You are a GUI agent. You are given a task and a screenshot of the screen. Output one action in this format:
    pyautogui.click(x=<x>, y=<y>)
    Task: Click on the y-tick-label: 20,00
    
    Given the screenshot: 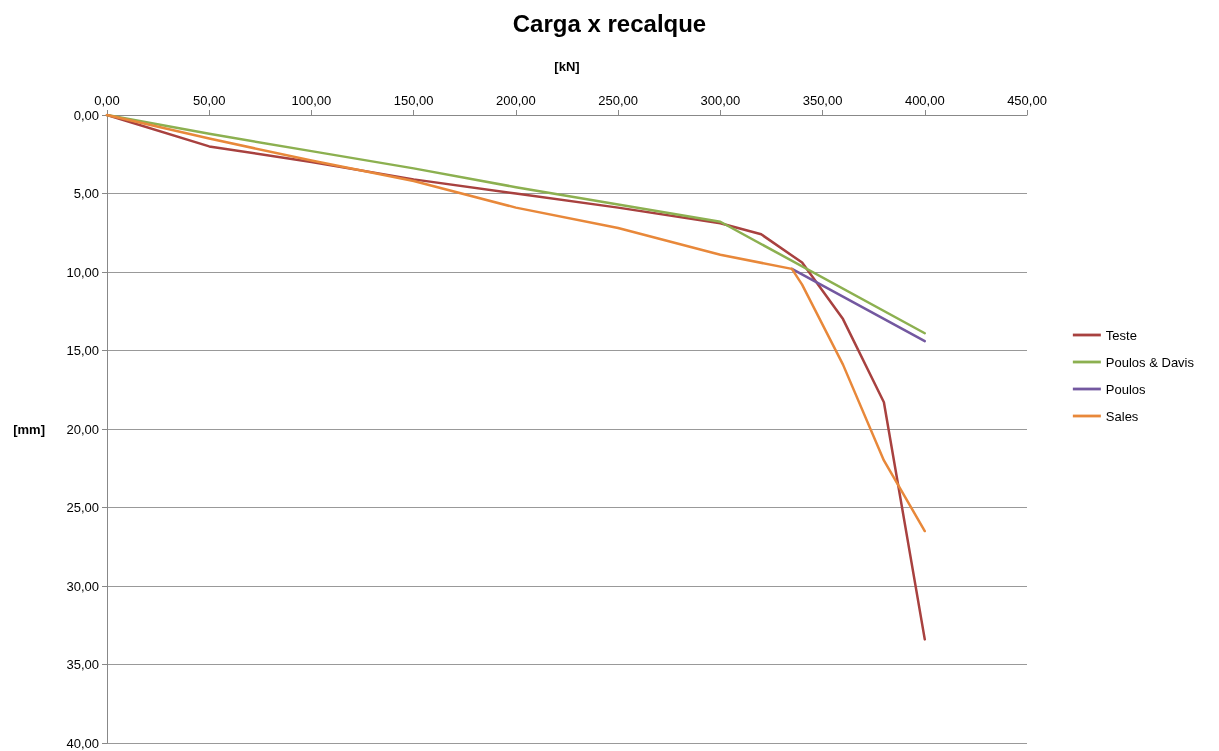 What is the action you would take?
    pyautogui.click(x=82, y=429)
    